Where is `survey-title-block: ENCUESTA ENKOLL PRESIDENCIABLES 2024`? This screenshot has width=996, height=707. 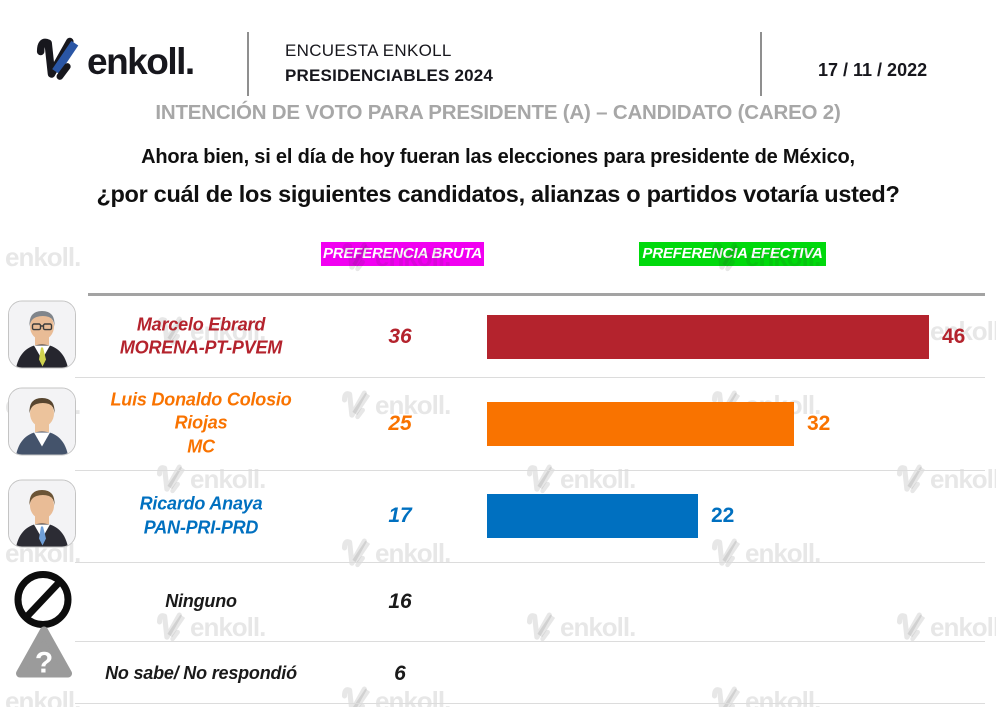 survey-title-block: ENCUESTA ENKOLL PRESIDENCIABLES 2024 is located at coordinates (389, 63).